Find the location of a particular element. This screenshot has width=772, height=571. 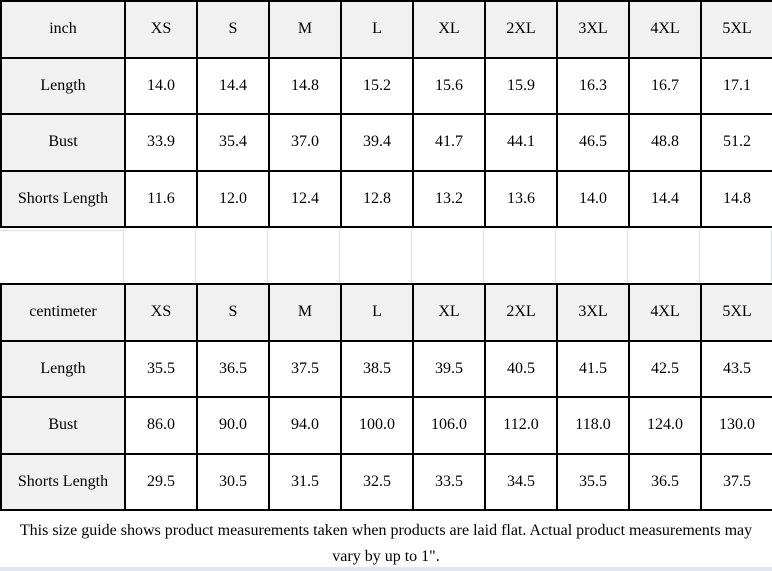

value-cell: 43.5 is located at coordinates (736, 368).